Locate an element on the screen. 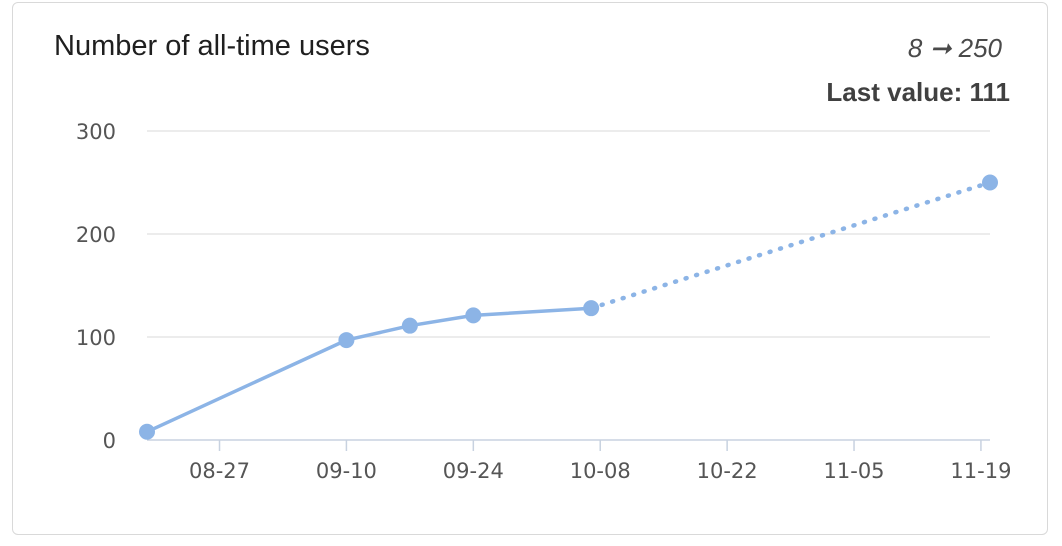 This screenshot has height=546, width=1062. x-tick-label-09-10: 09-10 is located at coordinates (346, 471).